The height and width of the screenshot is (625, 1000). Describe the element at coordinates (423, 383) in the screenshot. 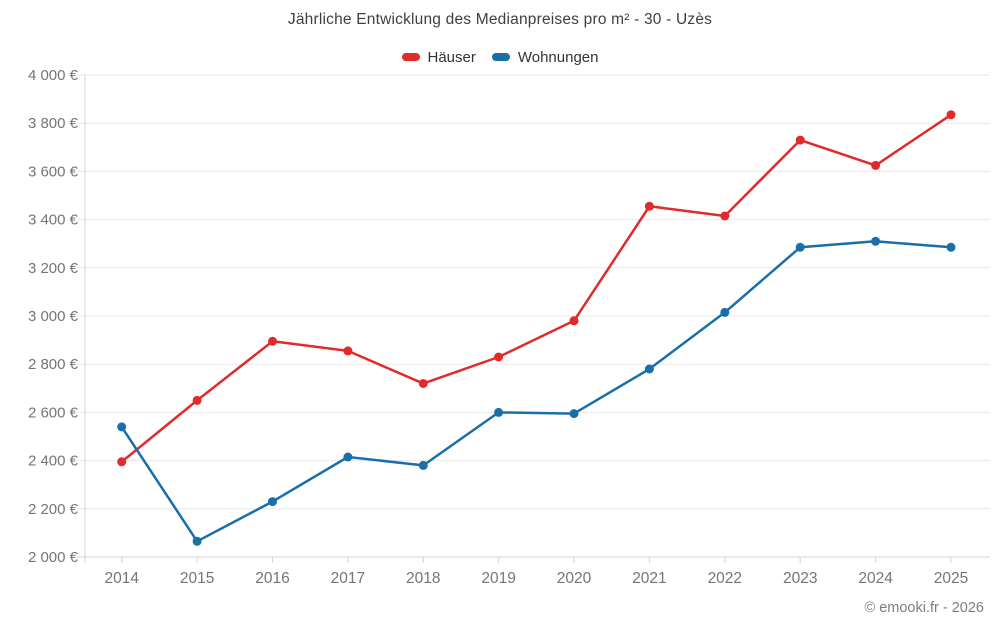

I see `data-point-häuser-2018` at that location.